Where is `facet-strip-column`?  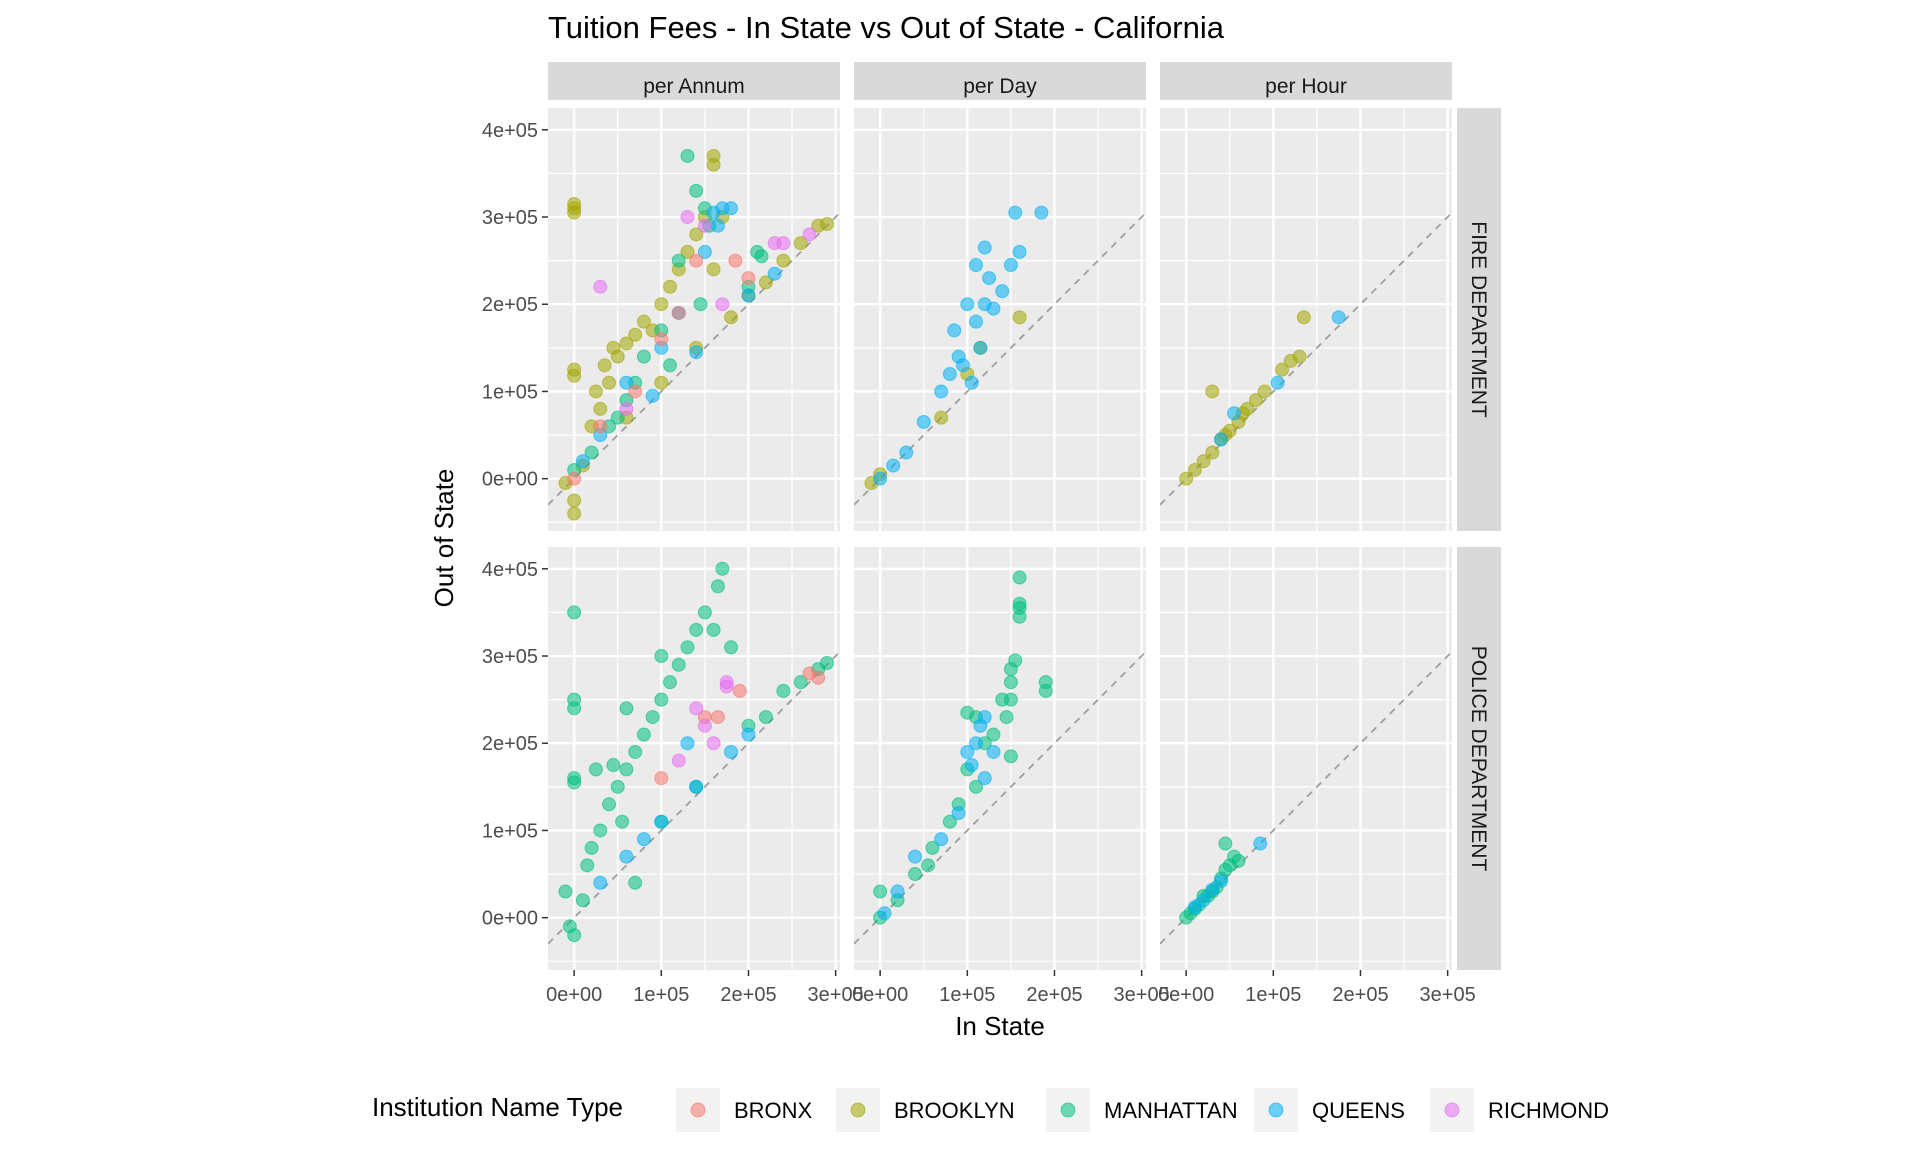 facet-strip-column is located at coordinates (694, 81).